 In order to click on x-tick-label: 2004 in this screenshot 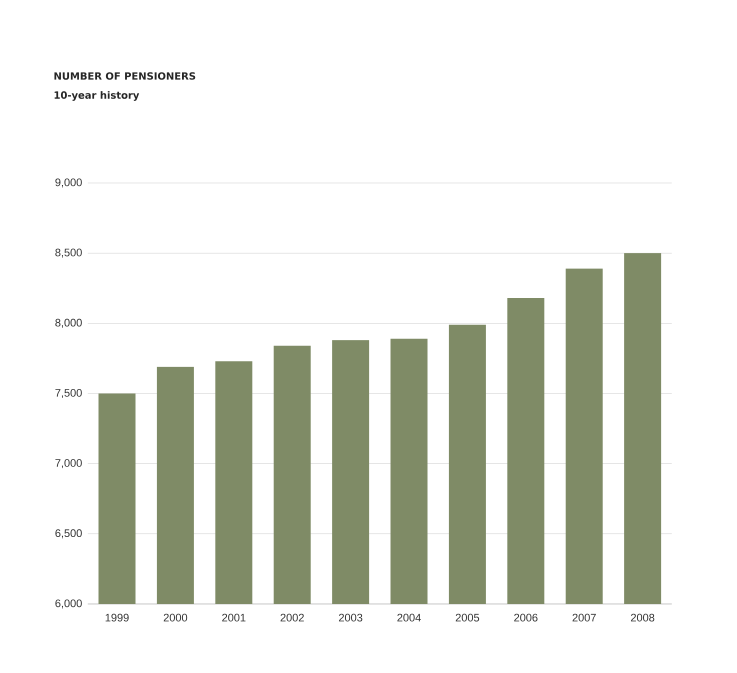, I will do `click(409, 618)`.